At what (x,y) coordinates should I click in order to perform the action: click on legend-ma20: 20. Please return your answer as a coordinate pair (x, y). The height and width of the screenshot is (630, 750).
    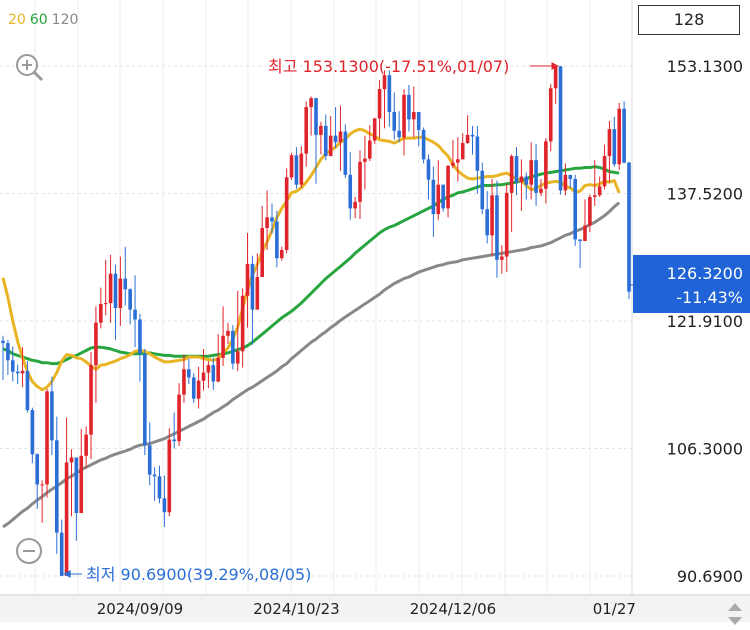
    Looking at the image, I should click on (17, 20).